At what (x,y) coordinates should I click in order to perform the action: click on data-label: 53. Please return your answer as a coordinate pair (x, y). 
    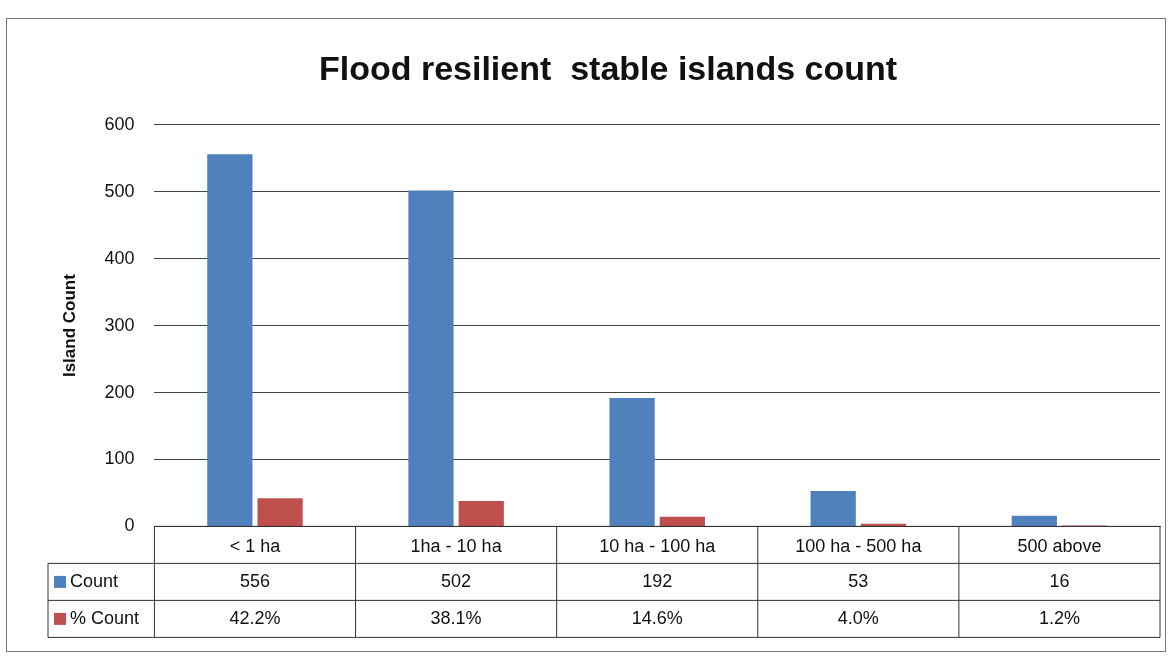
    Looking at the image, I should click on (858, 580).